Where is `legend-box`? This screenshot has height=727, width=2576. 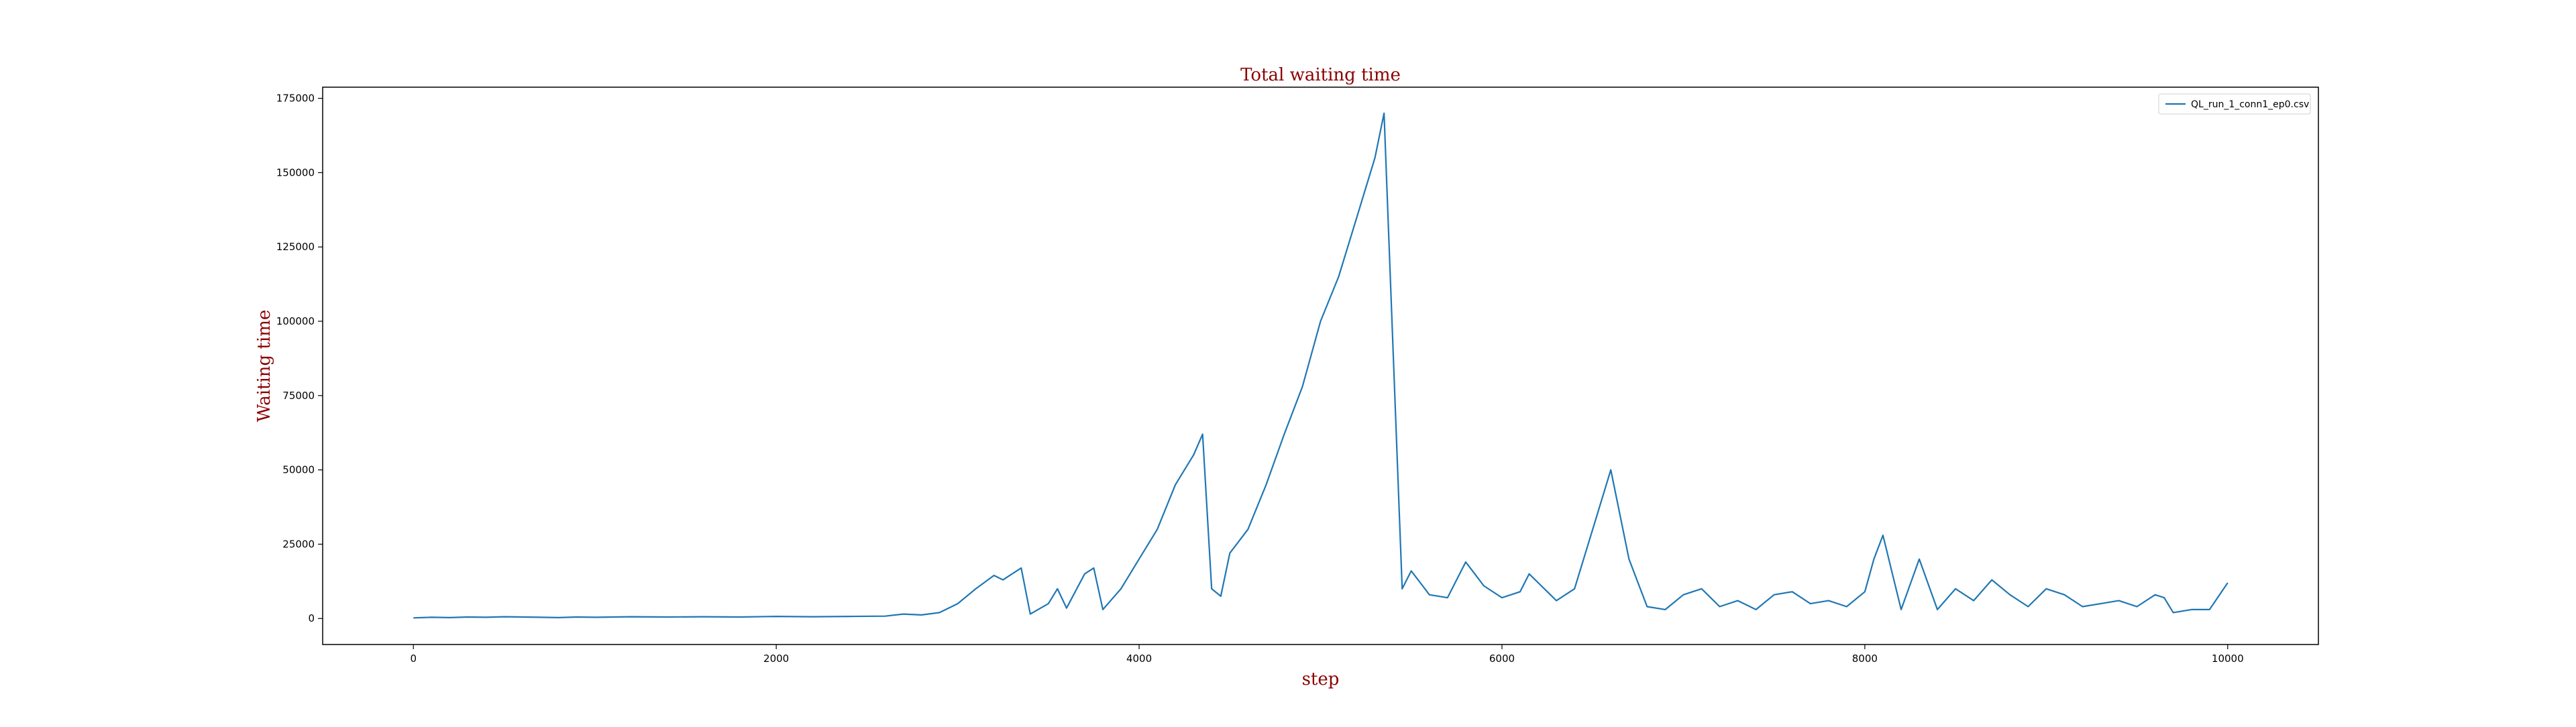 legend-box is located at coordinates (2234, 104).